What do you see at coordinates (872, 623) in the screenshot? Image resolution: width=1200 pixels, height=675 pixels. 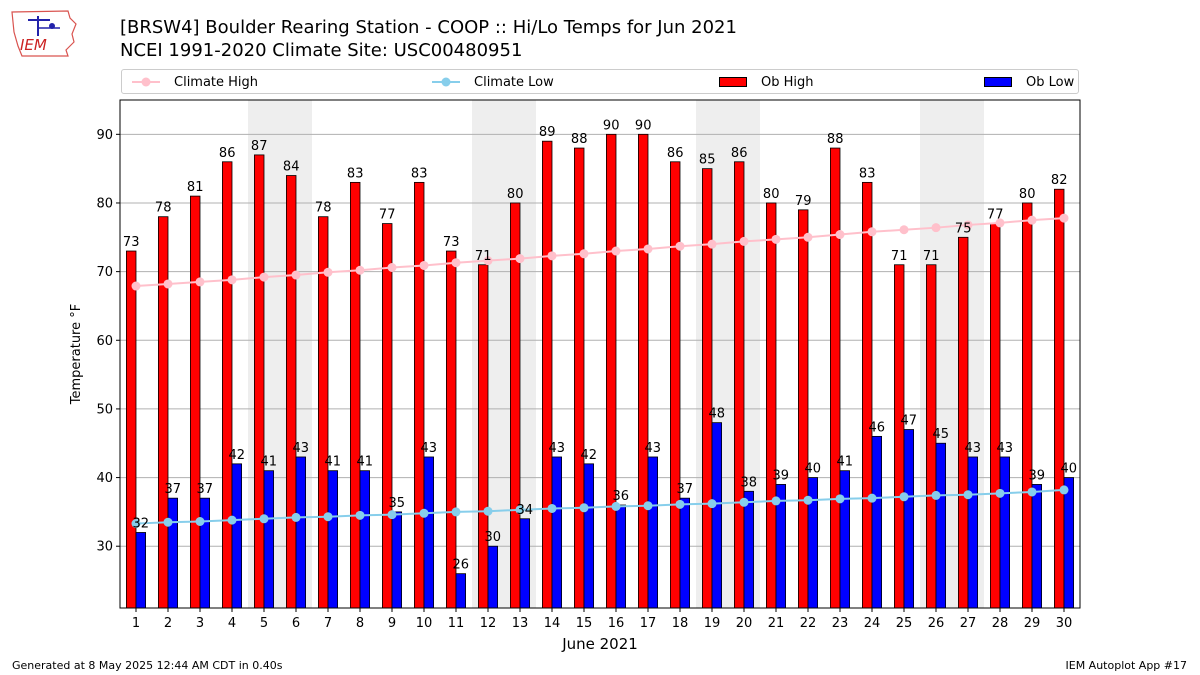 I see `x-tick-label: 24` at bounding box center [872, 623].